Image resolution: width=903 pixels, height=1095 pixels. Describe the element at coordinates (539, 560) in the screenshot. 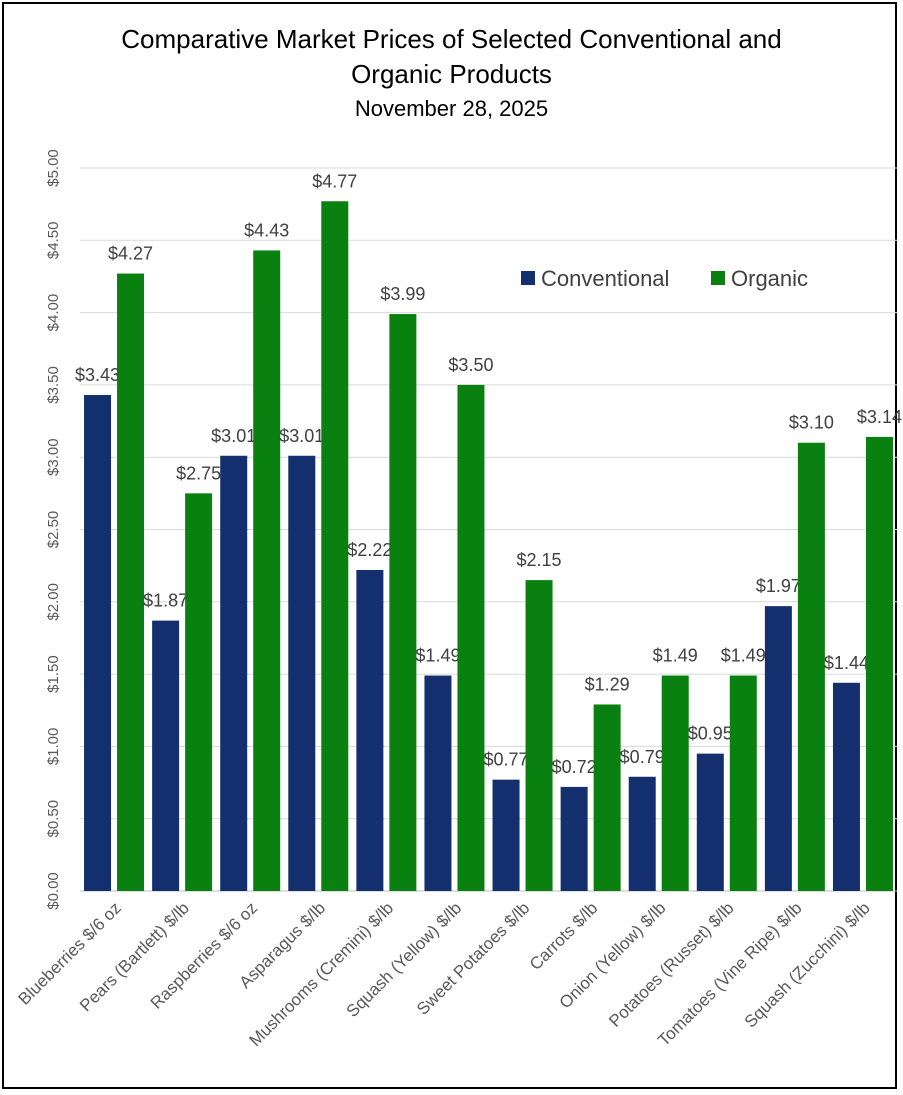

I see `data-label: $2.15` at that location.